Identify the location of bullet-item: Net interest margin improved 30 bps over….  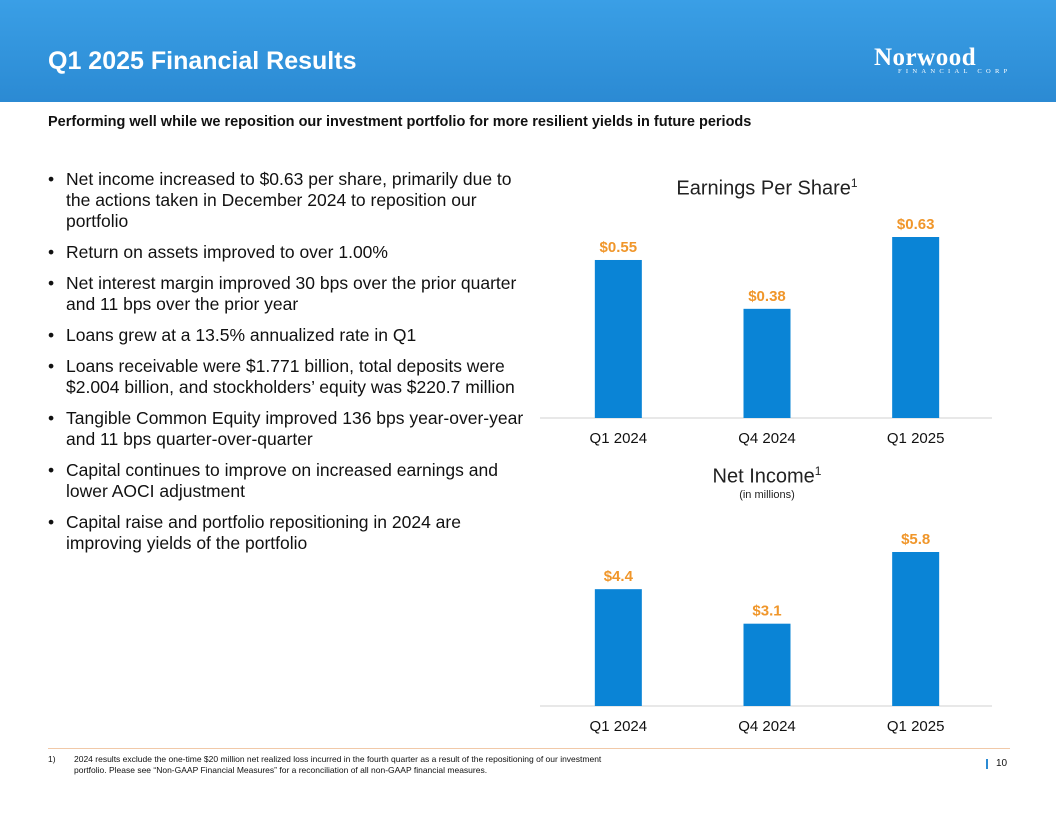
(293, 294).